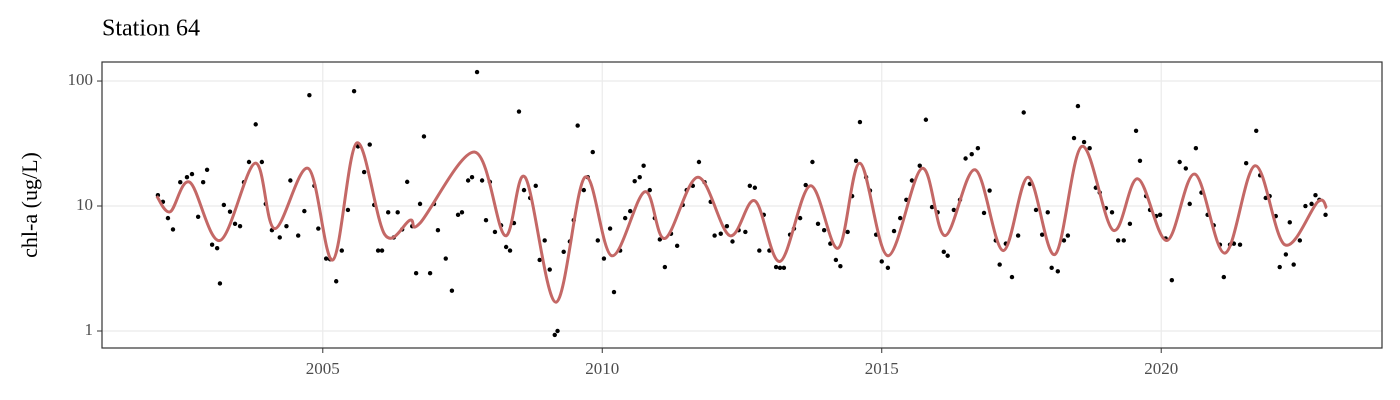  What do you see at coordinates (81, 79) in the screenshot?
I see `y-tick-label: 100` at bounding box center [81, 79].